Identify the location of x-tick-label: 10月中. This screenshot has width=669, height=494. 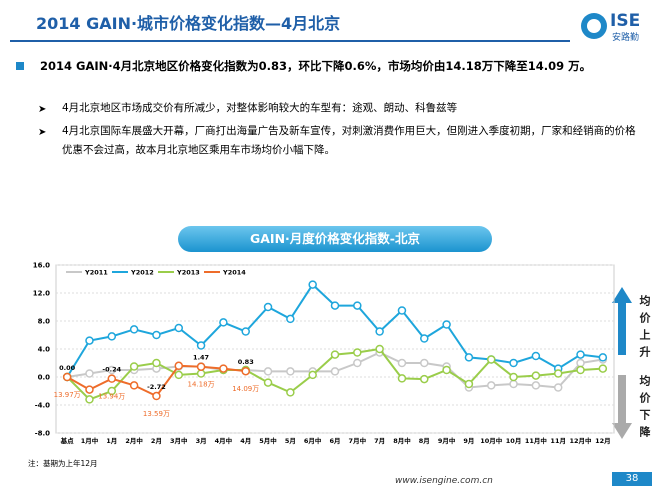
(491, 440).